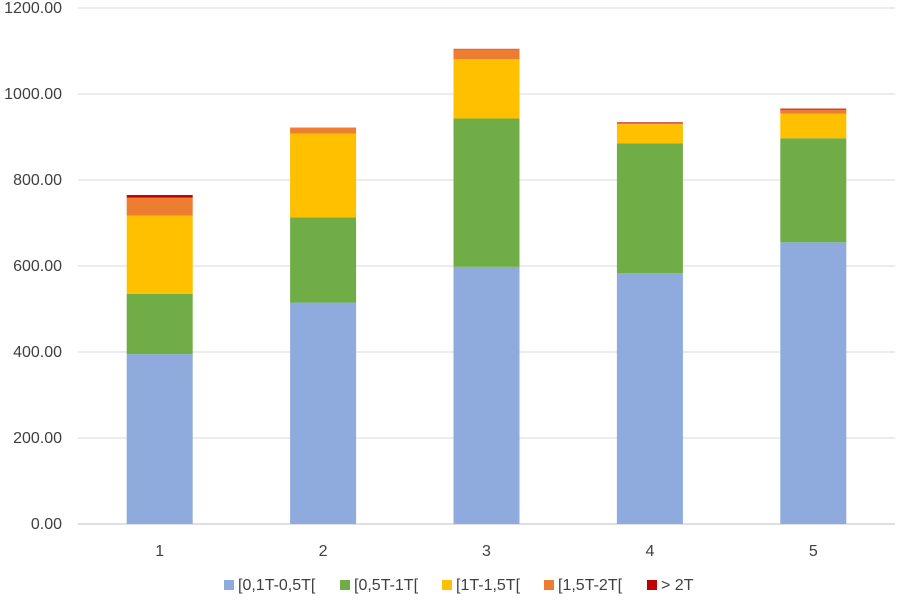  What do you see at coordinates (46, 524) in the screenshot?
I see `y-tick-label: 0.00` at bounding box center [46, 524].